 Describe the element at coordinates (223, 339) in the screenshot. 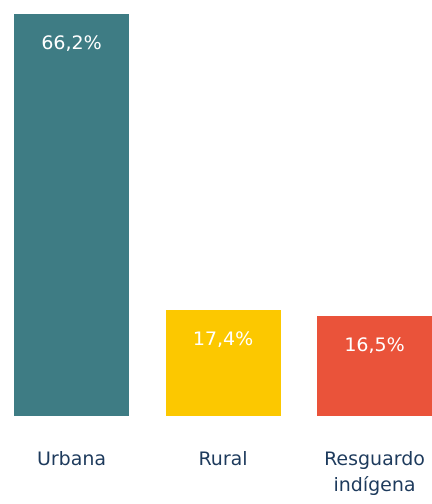

I see `value-label: 17,4%` at that location.